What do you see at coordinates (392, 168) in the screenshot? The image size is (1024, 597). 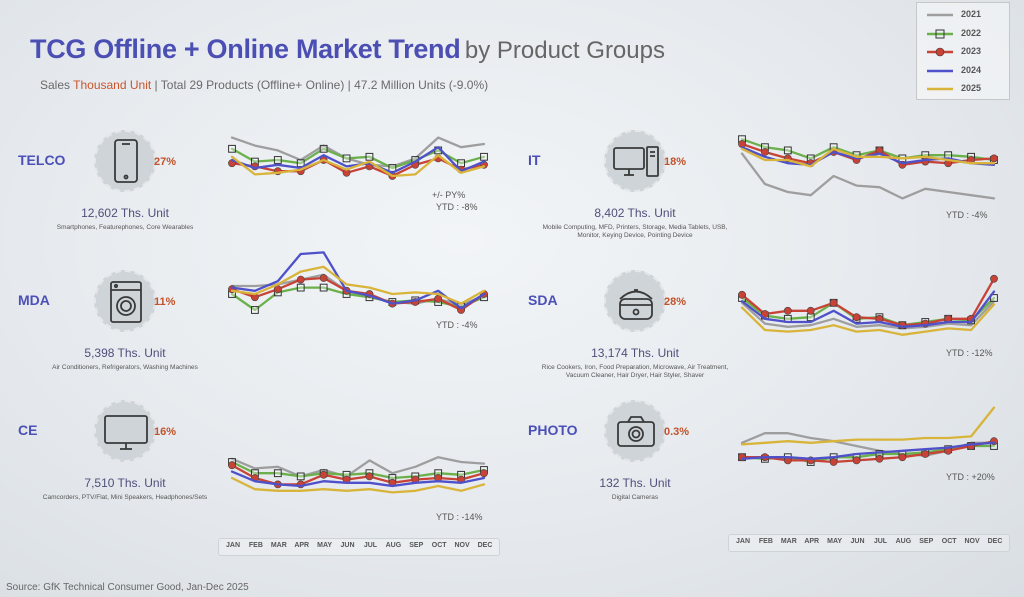 I see `point-2022-AUG` at bounding box center [392, 168].